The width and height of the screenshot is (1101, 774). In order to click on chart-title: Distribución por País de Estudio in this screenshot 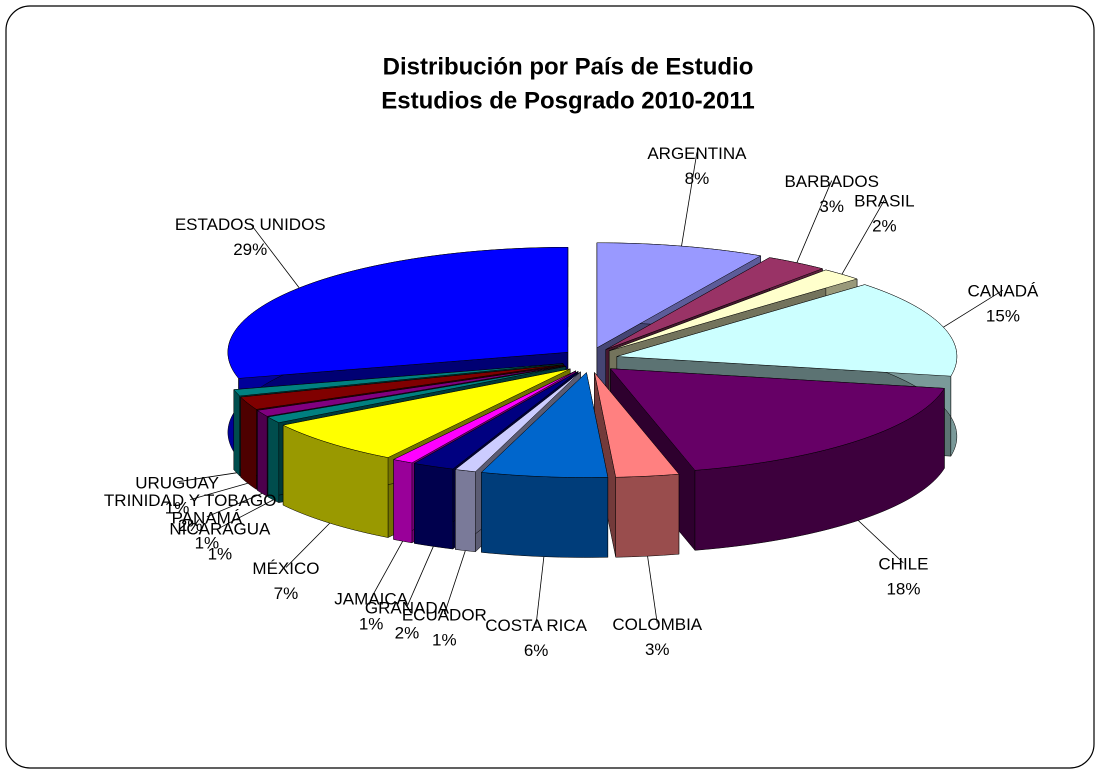, I will do `click(568, 66)`.